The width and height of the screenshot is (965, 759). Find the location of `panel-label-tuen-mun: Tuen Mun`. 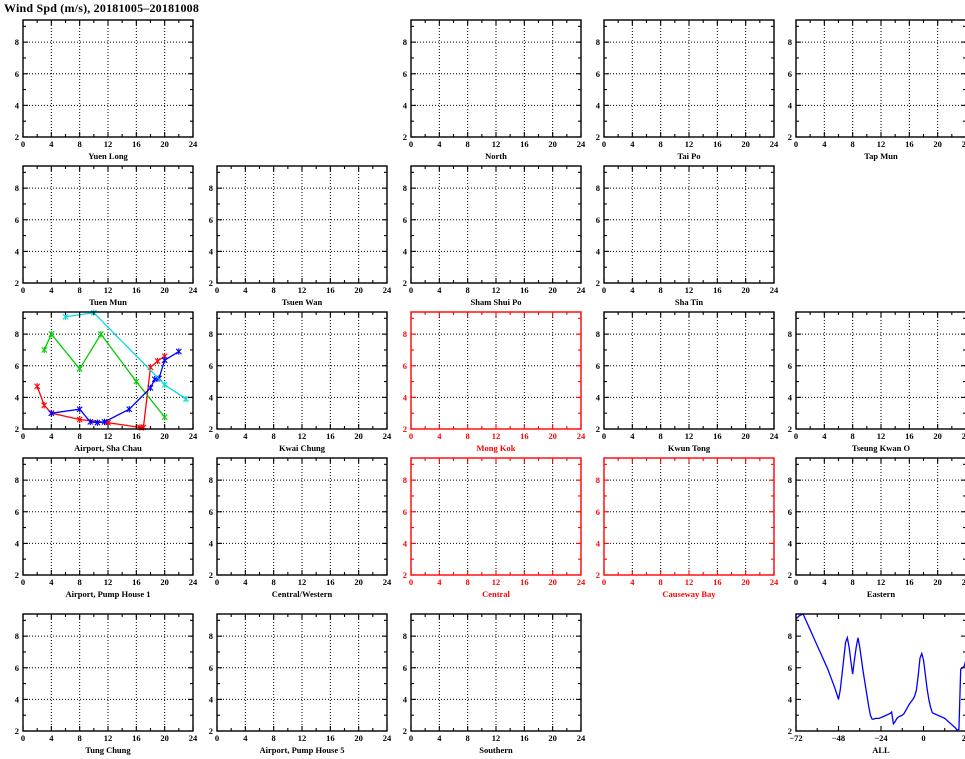

panel-label-tuen-mun: Tuen Mun is located at coordinates (108, 302).